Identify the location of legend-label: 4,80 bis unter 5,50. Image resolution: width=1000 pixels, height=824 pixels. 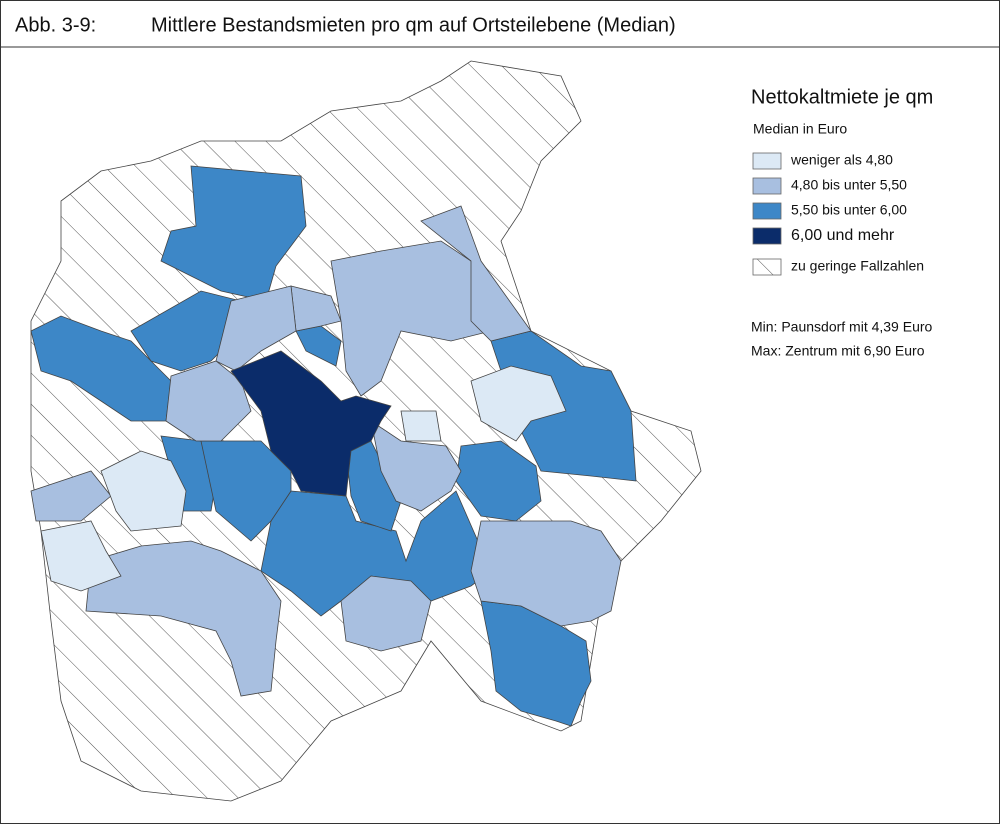
(849, 185).